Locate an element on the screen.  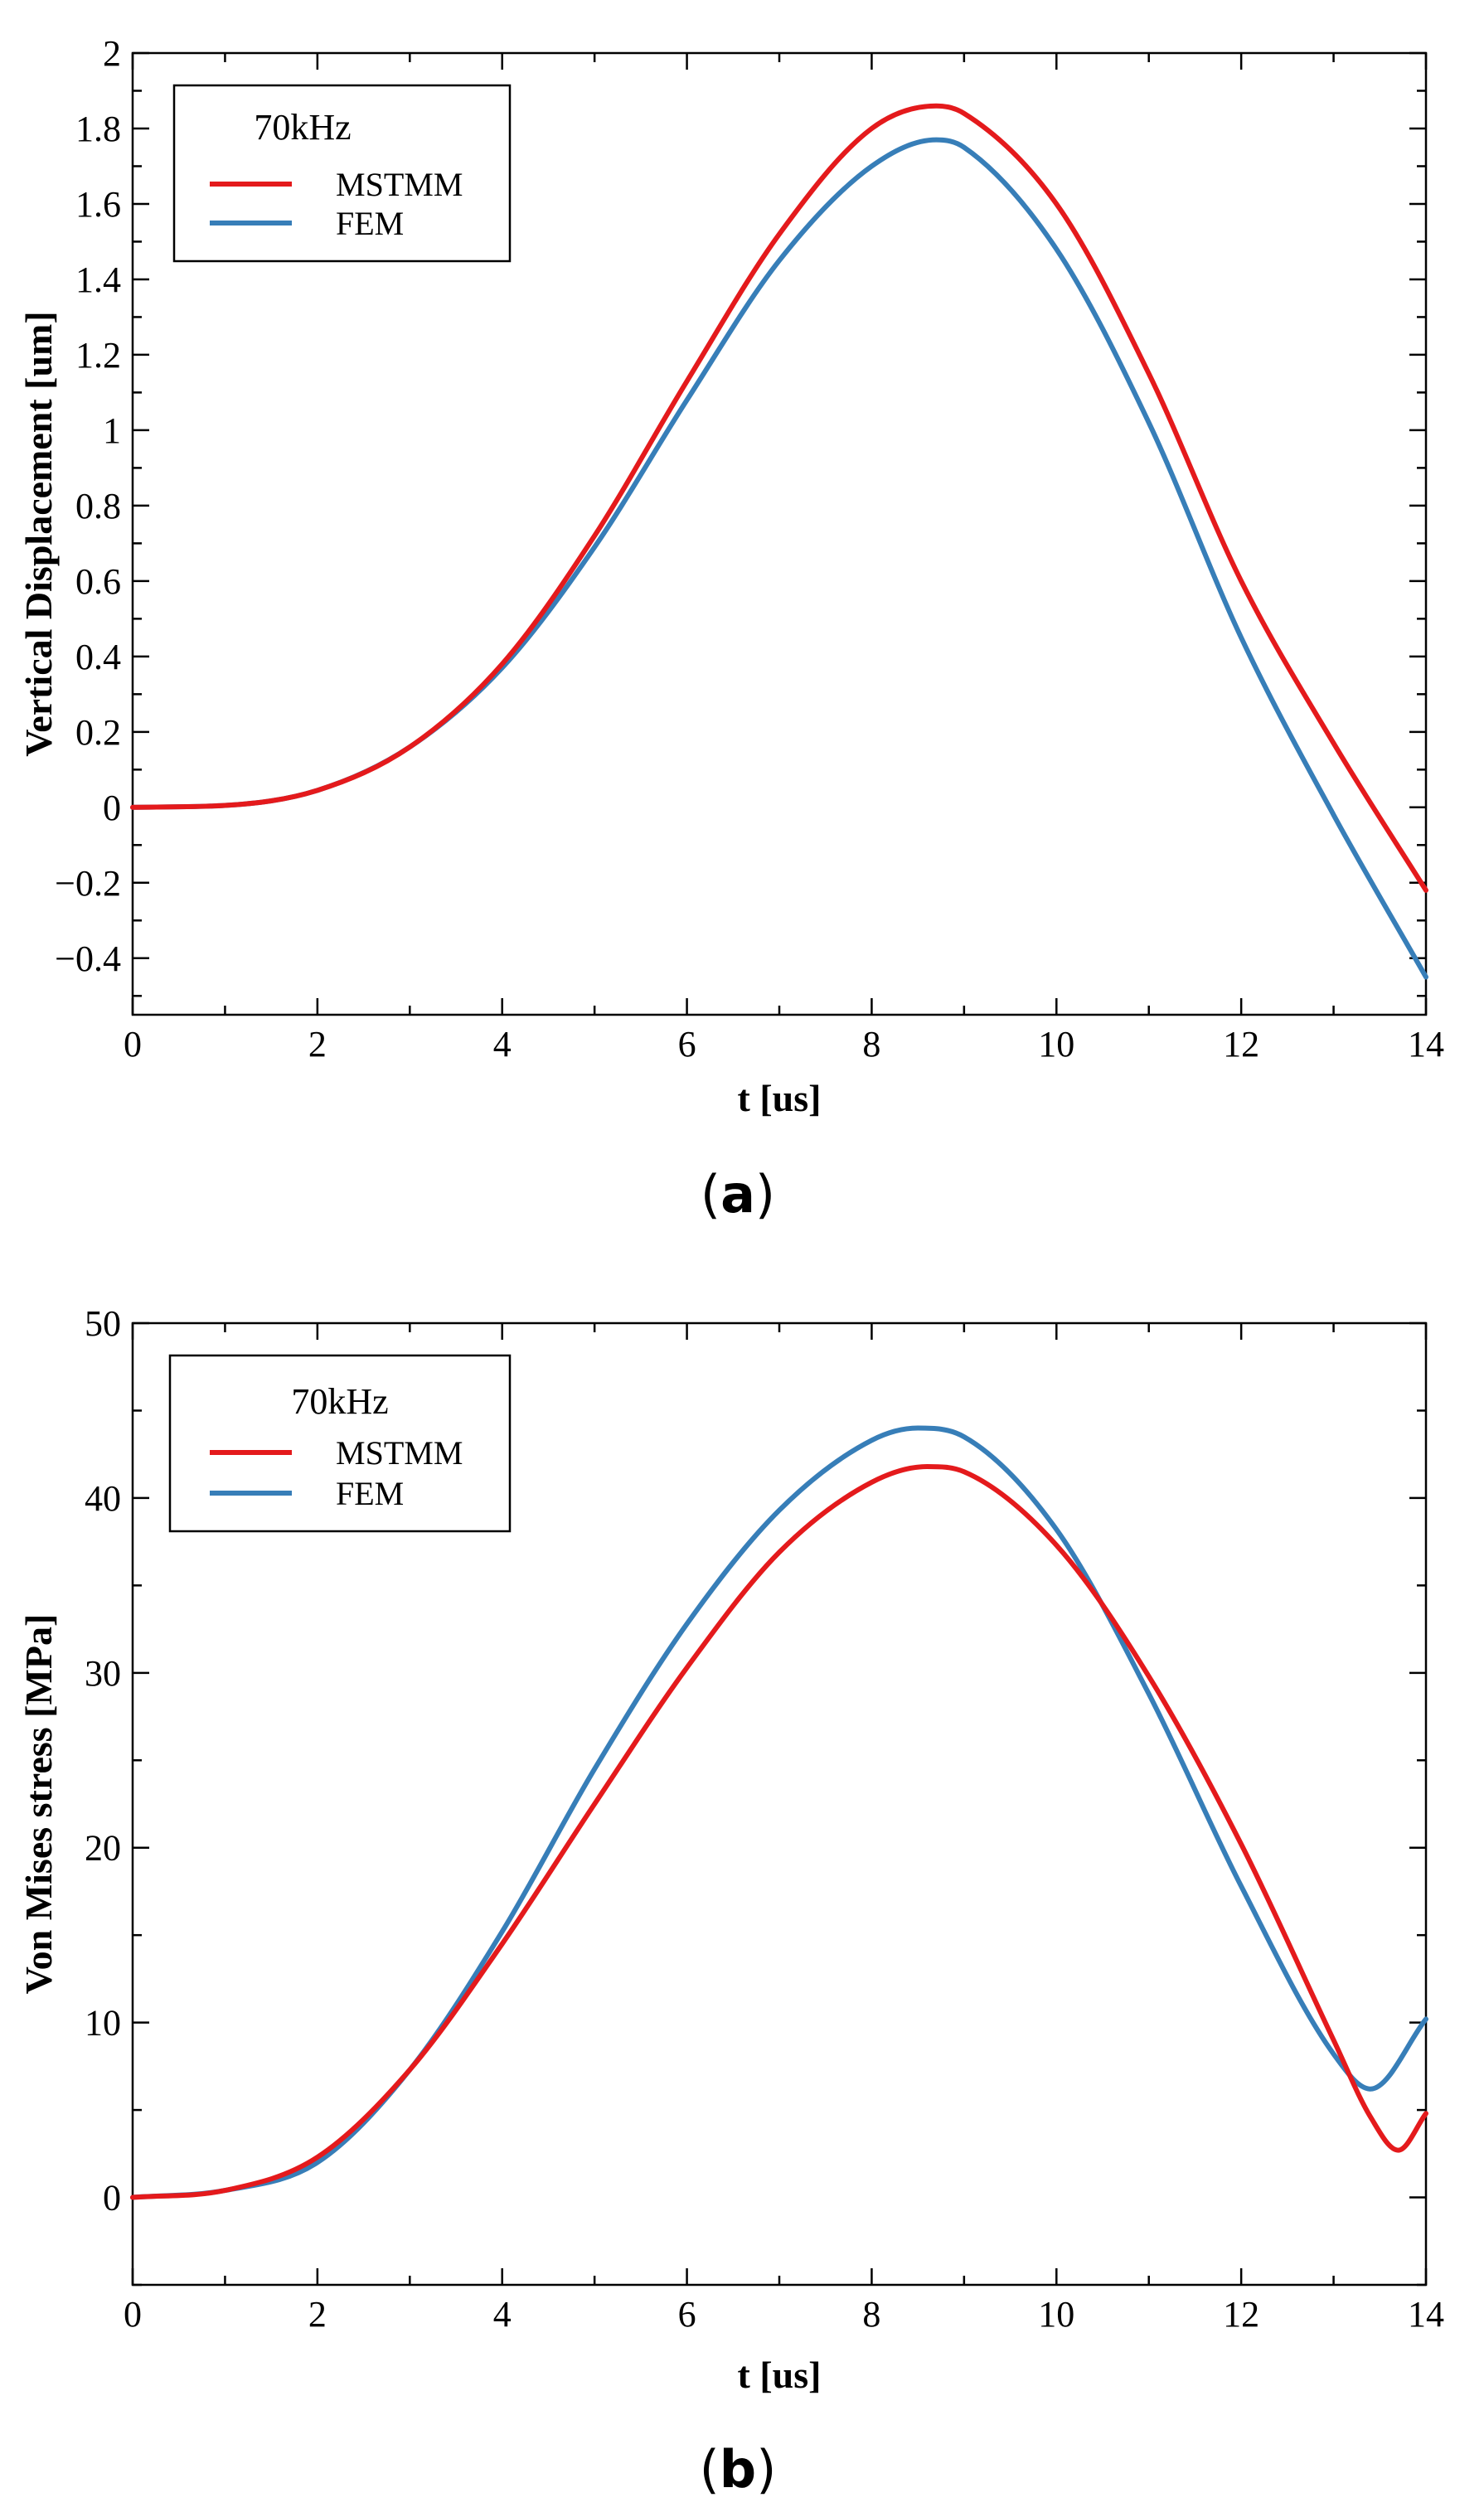
panel-caption: (b) is located at coordinates (739, 2469).